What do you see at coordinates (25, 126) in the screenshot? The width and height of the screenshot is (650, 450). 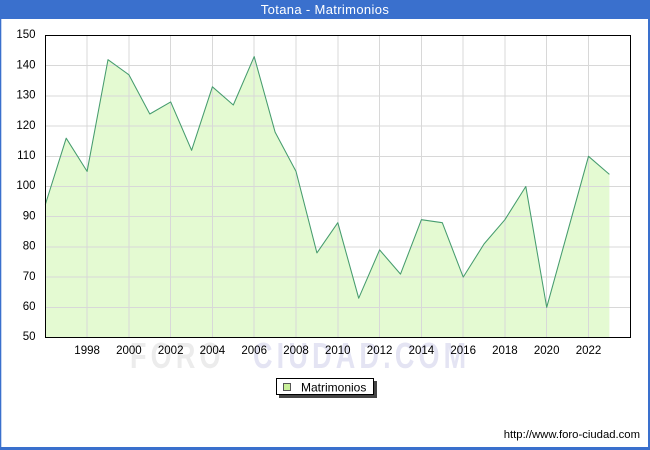 I see `svg-text: 120` at bounding box center [25, 126].